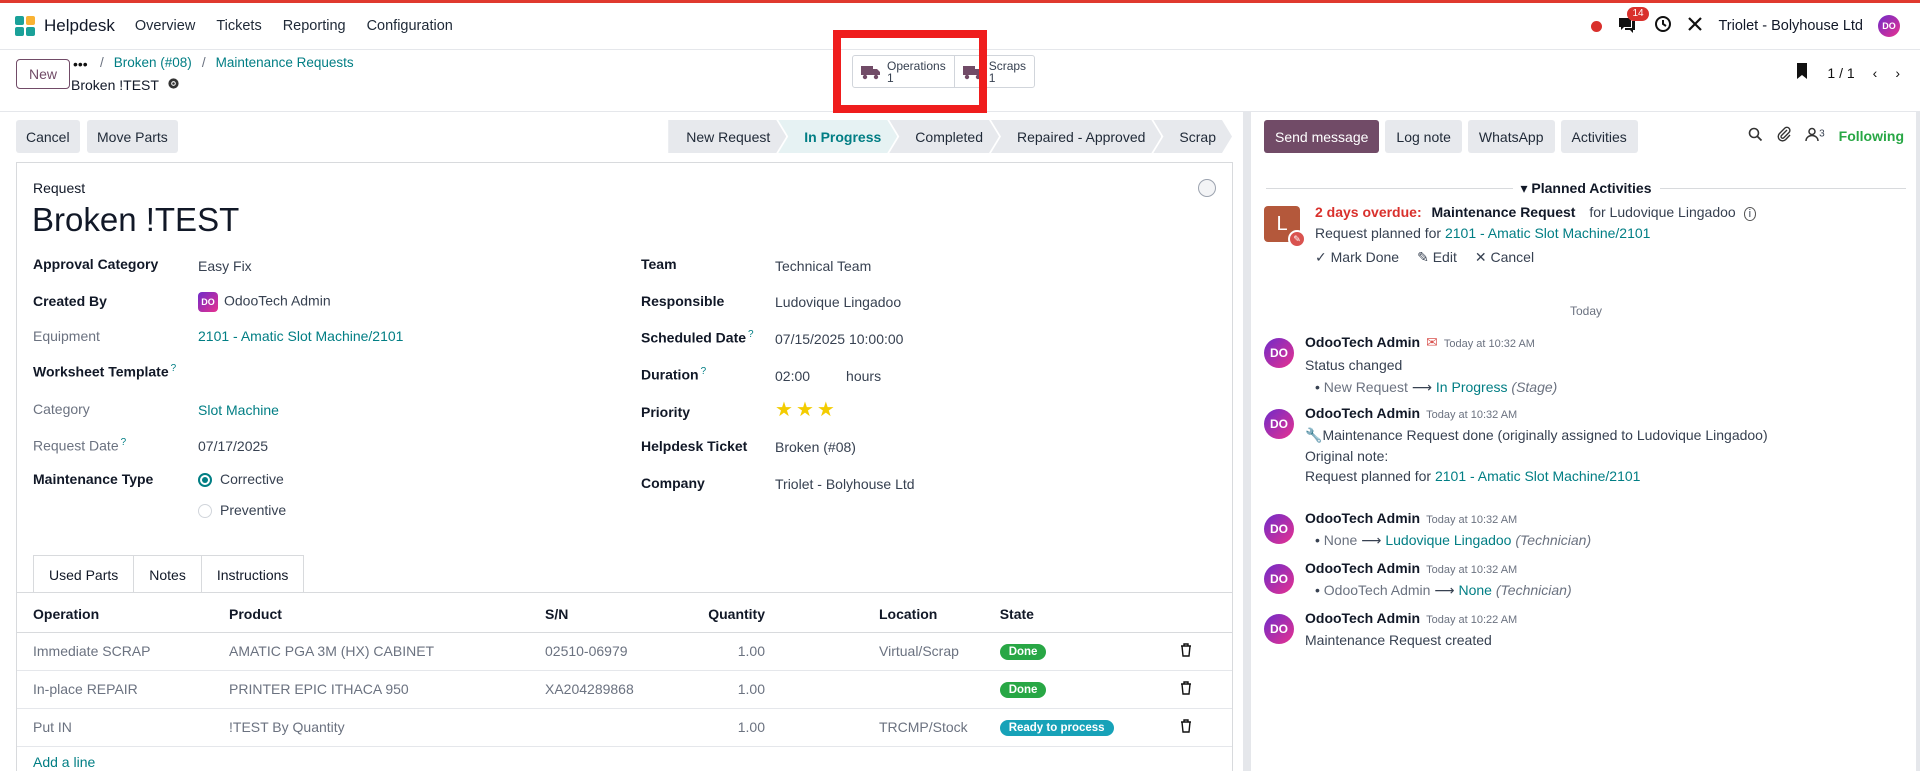  I want to click on user-avatar: DO, so click(1889, 26).